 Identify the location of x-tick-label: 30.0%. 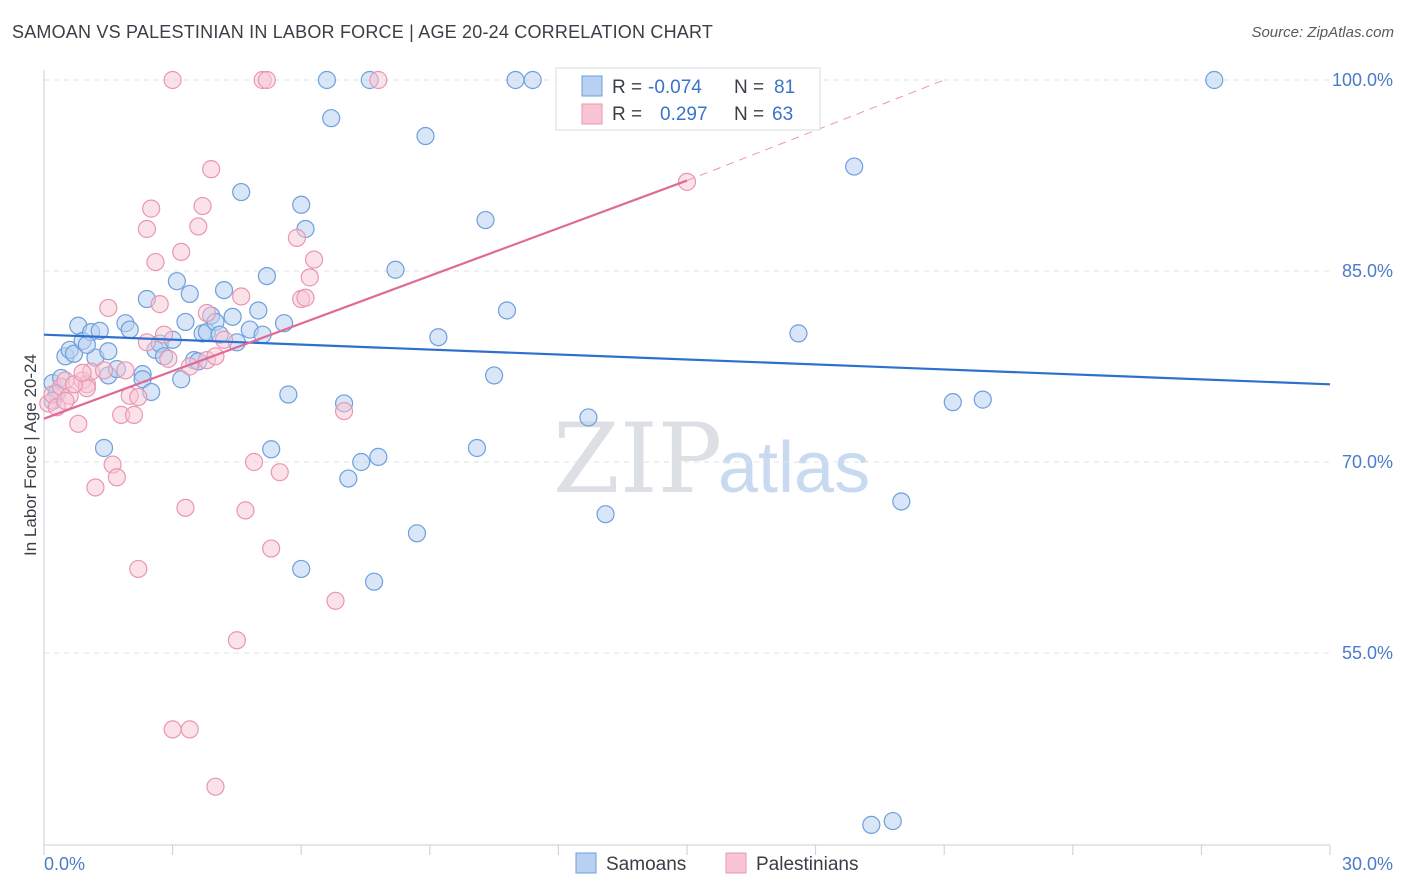
(1367, 864).